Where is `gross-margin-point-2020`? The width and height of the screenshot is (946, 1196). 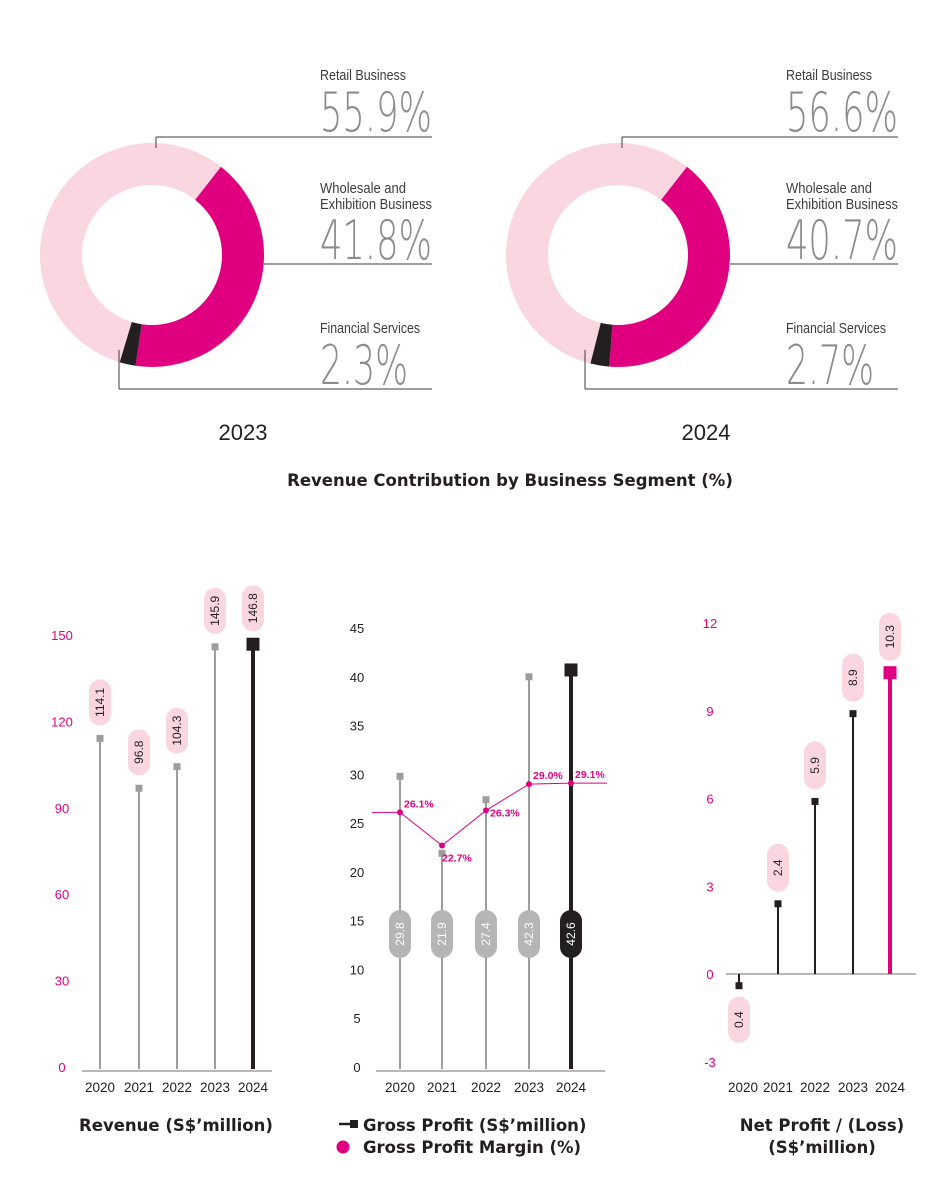 gross-margin-point-2020 is located at coordinates (400, 812).